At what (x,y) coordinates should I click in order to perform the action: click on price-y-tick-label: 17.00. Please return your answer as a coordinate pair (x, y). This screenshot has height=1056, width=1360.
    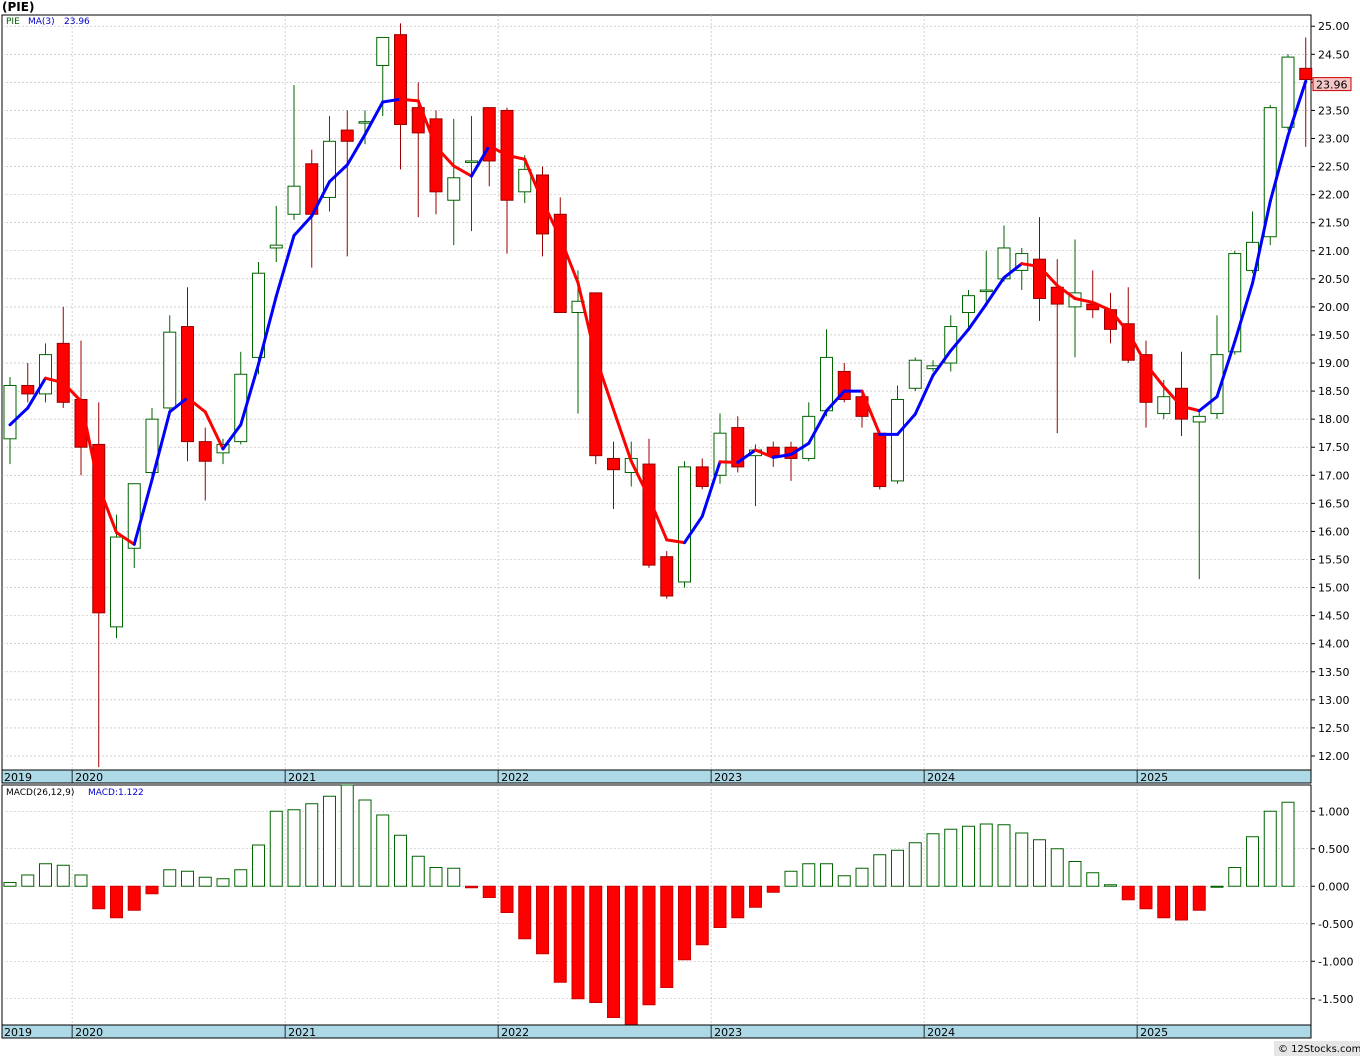
    Looking at the image, I should click on (1334, 475).